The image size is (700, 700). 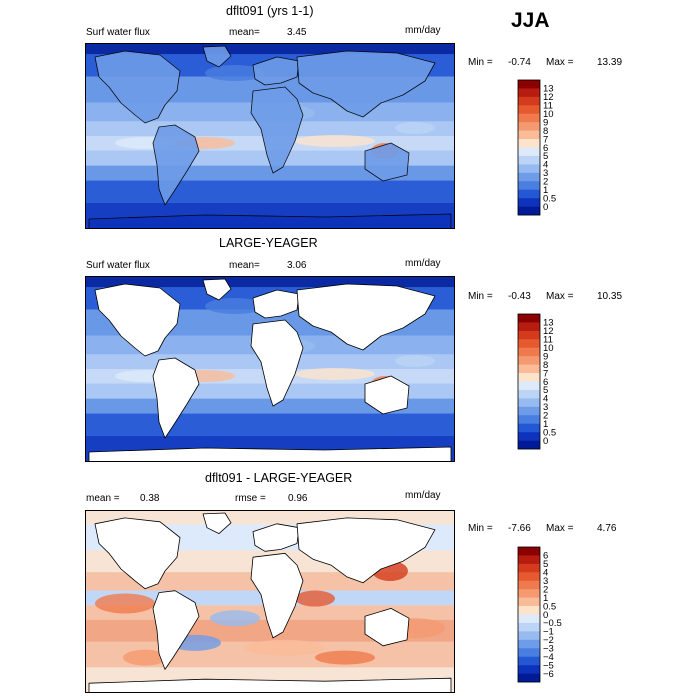 What do you see at coordinates (480, 62) in the screenshot?
I see `panel-1-min-label: Min =` at bounding box center [480, 62].